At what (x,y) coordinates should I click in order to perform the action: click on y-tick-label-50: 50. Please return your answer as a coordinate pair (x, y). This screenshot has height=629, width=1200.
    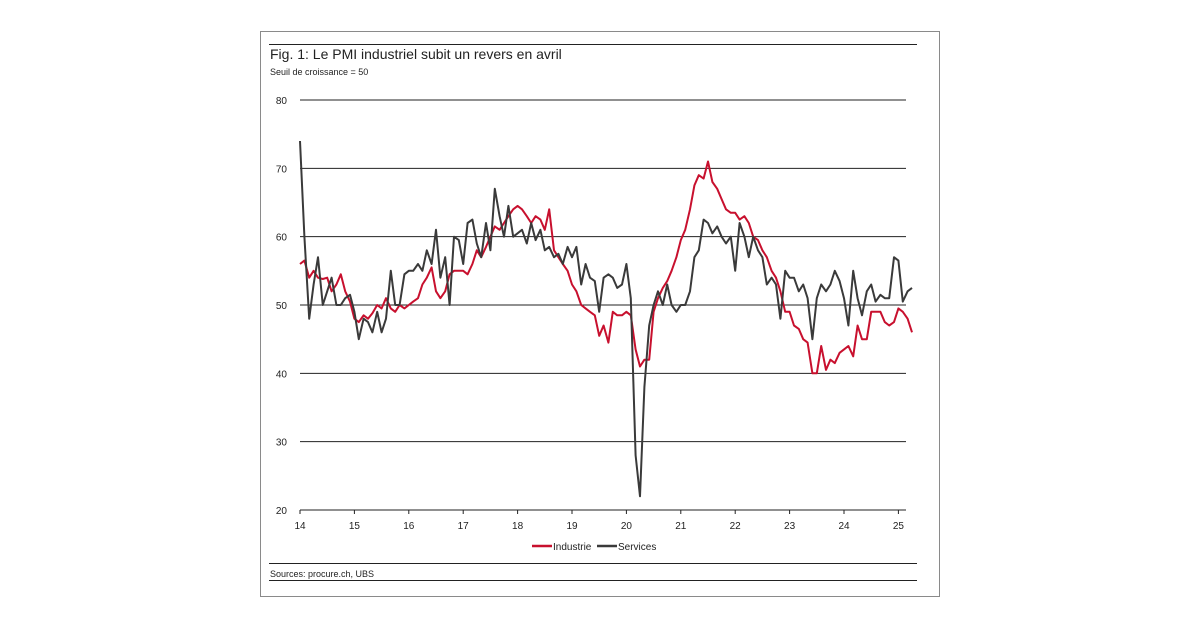
    Looking at the image, I should click on (282, 306).